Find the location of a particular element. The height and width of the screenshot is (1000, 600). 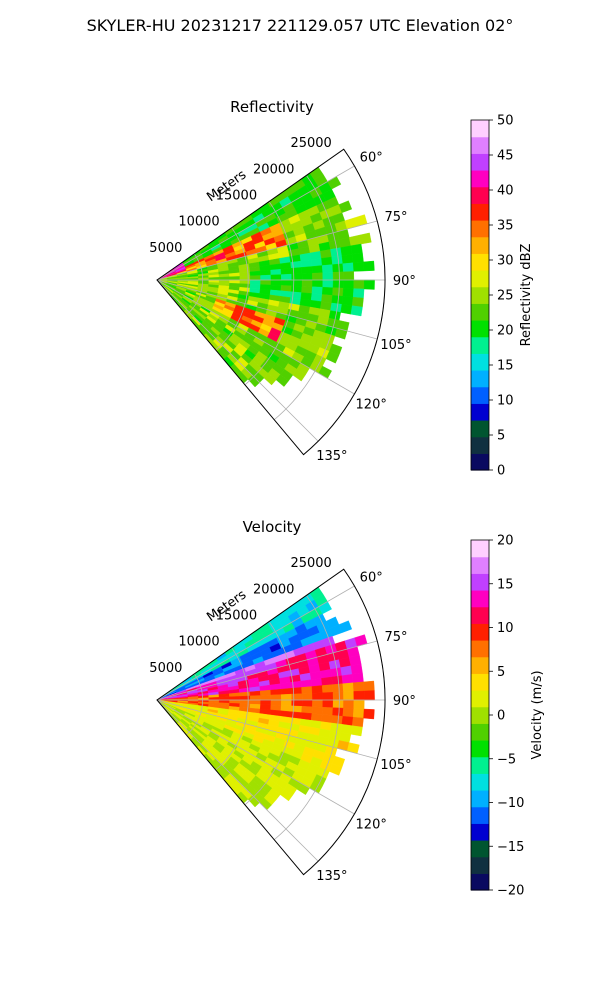

colorbar-tick-label: −10 is located at coordinates (510, 803).